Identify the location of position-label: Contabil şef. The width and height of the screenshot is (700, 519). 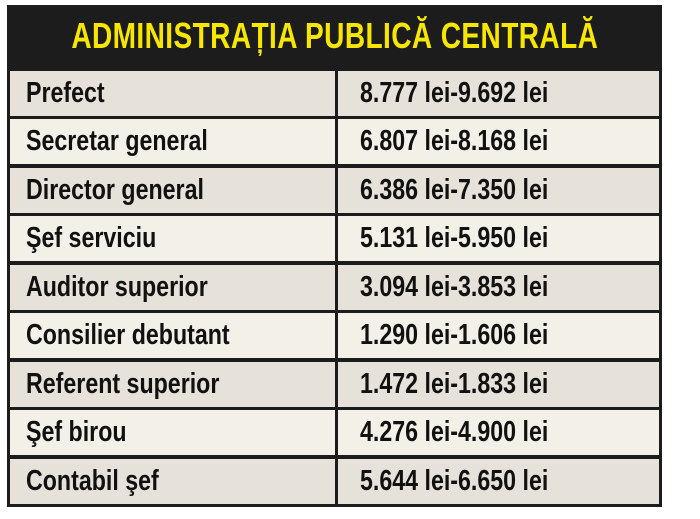
(92, 480).